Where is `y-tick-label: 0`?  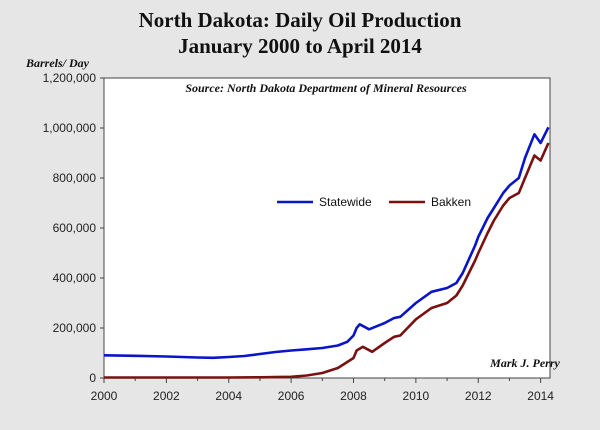
y-tick-label: 0 is located at coordinates (92, 378).